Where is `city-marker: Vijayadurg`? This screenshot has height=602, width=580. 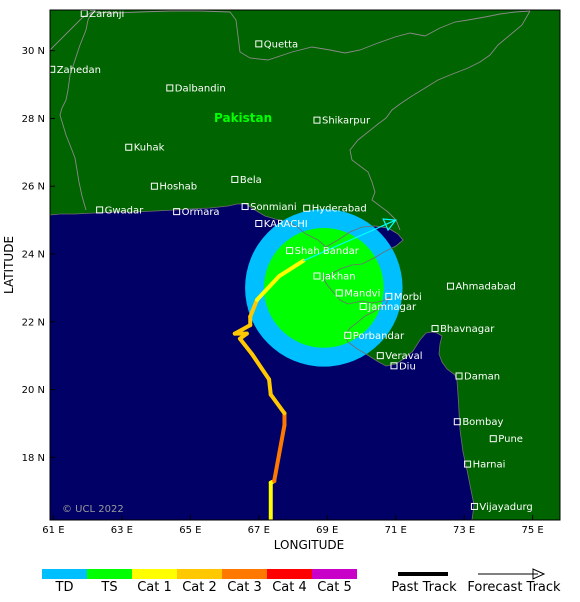 city-marker: Vijayadurg is located at coordinates (501, 507).